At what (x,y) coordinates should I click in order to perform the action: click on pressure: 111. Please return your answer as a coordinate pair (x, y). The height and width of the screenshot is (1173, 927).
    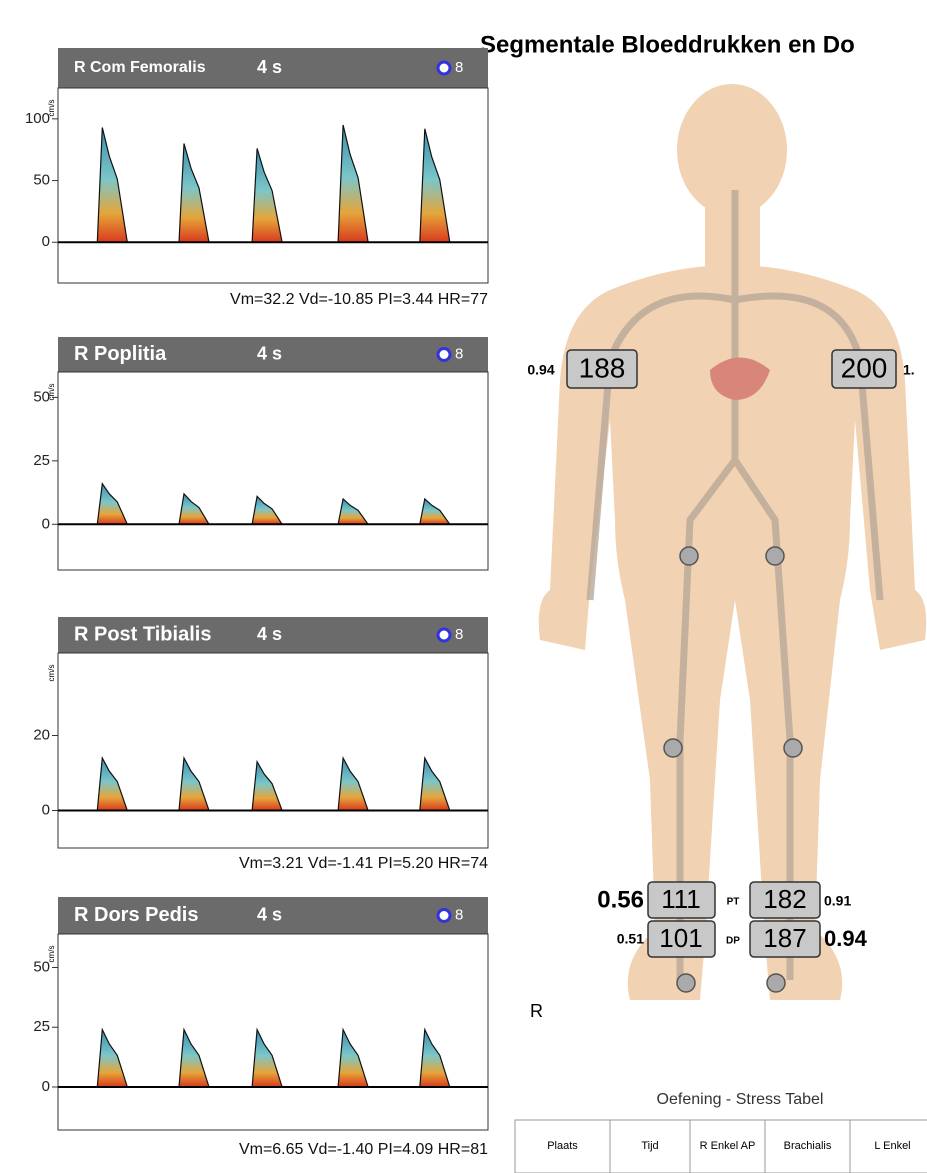
    Looking at the image, I should click on (681, 899).